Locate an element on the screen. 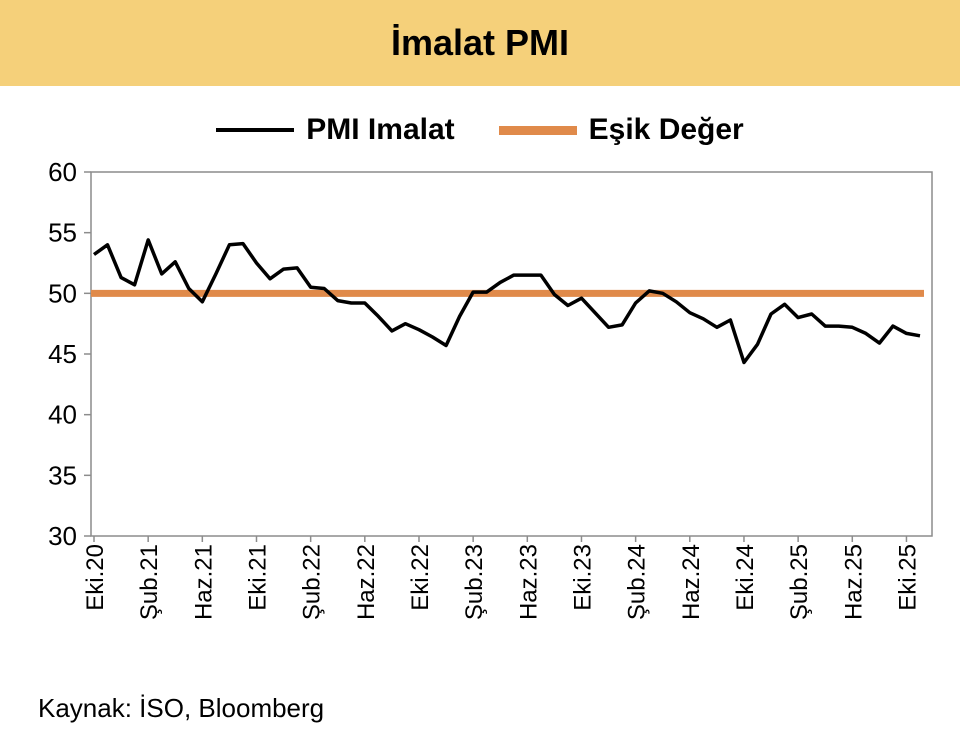 Image resolution: width=960 pixels, height=739 pixels. x-tick-label: Haz.25 is located at coordinates (853, 582).